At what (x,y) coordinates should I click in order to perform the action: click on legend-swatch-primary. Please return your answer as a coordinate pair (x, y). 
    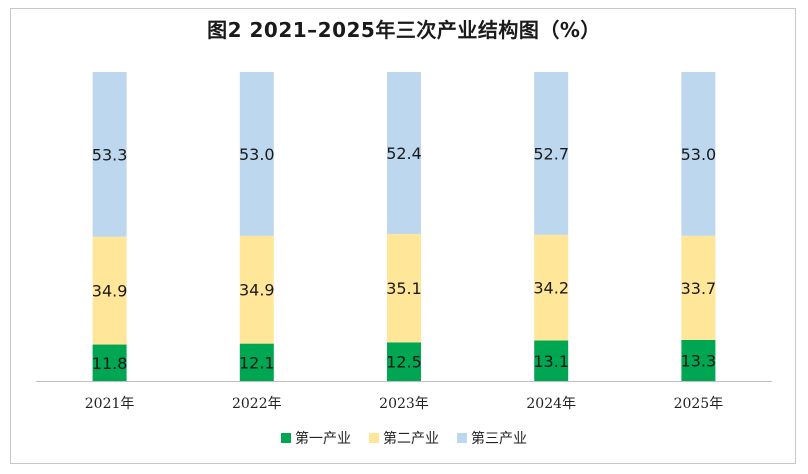
    Looking at the image, I should click on (286, 438).